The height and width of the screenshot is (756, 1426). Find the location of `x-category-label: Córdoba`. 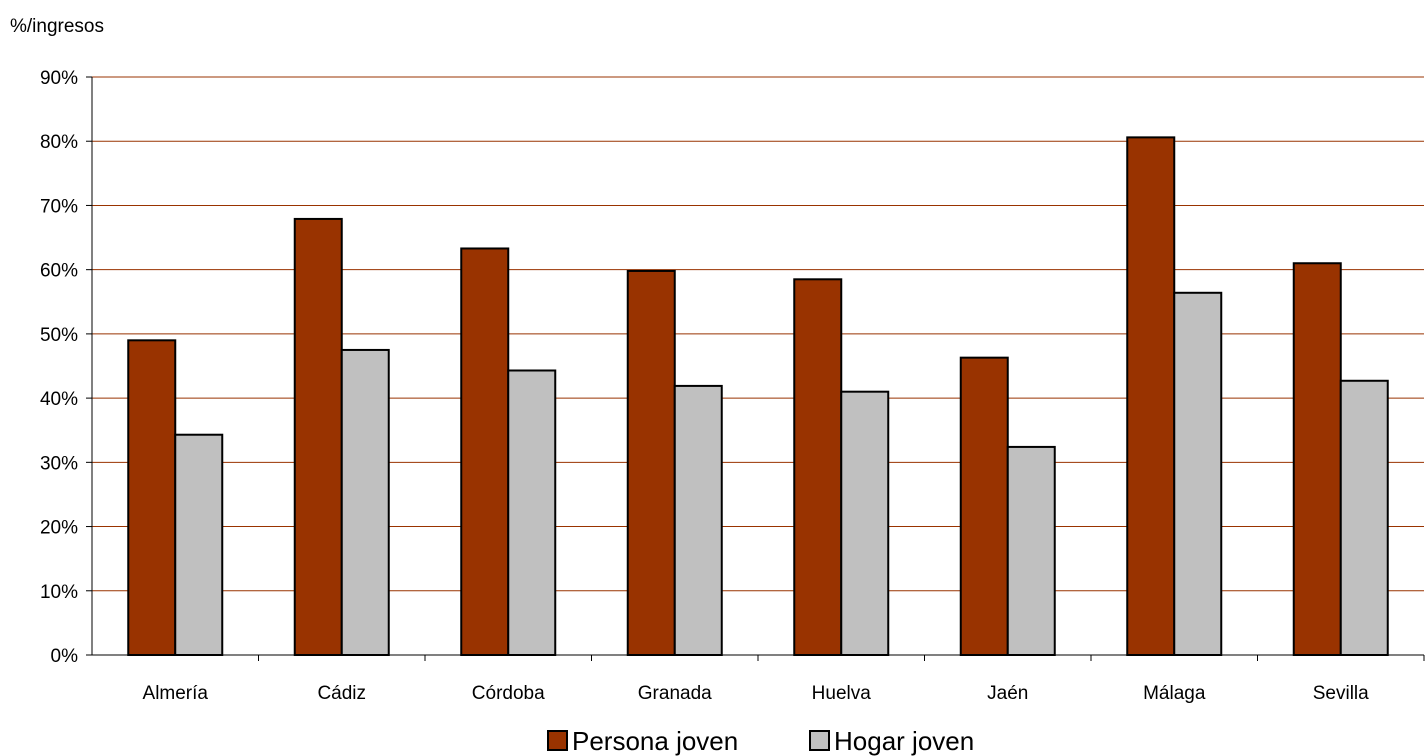

x-category-label: Córdoba is located at coordinates (508, 693).